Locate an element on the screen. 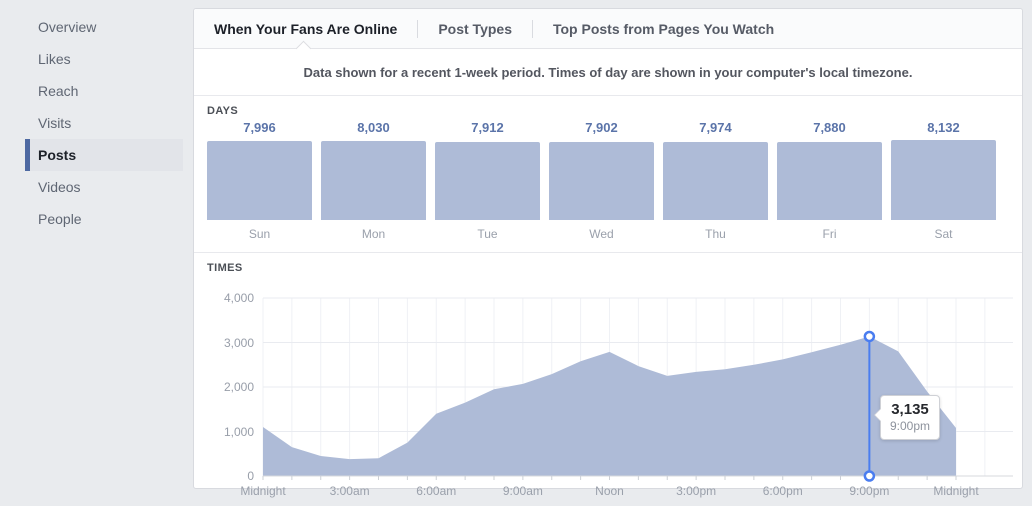 The image size is (1032, 506). datapoint-tooltip: 3,135 9:00pm is located at coordinates (907, 417).